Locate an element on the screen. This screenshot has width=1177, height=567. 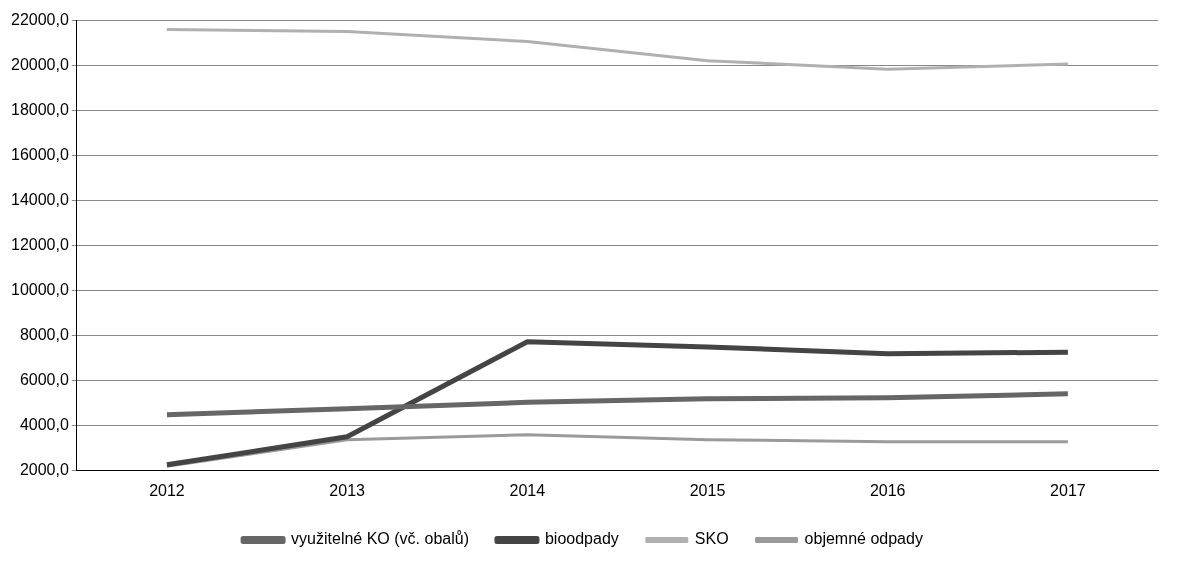
y-tick-label: 16000,0 is located at coordinates (39, 155).